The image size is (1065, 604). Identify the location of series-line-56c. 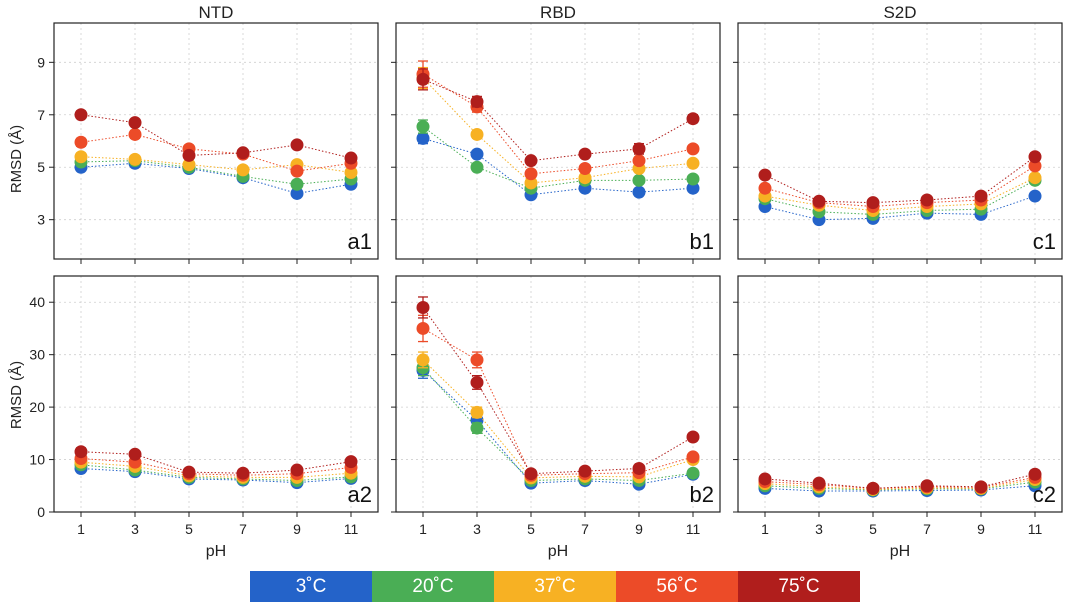
(900, 186).